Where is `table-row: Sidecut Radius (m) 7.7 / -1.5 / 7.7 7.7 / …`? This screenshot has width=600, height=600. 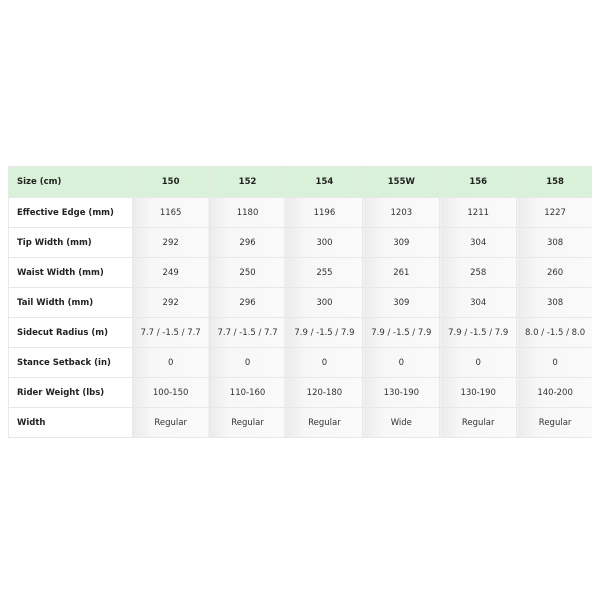 table-row: Sidecut Radius (m) 7.7 / -1.5 / 7.7 7.7 / … is located at coordinates (300, 332).